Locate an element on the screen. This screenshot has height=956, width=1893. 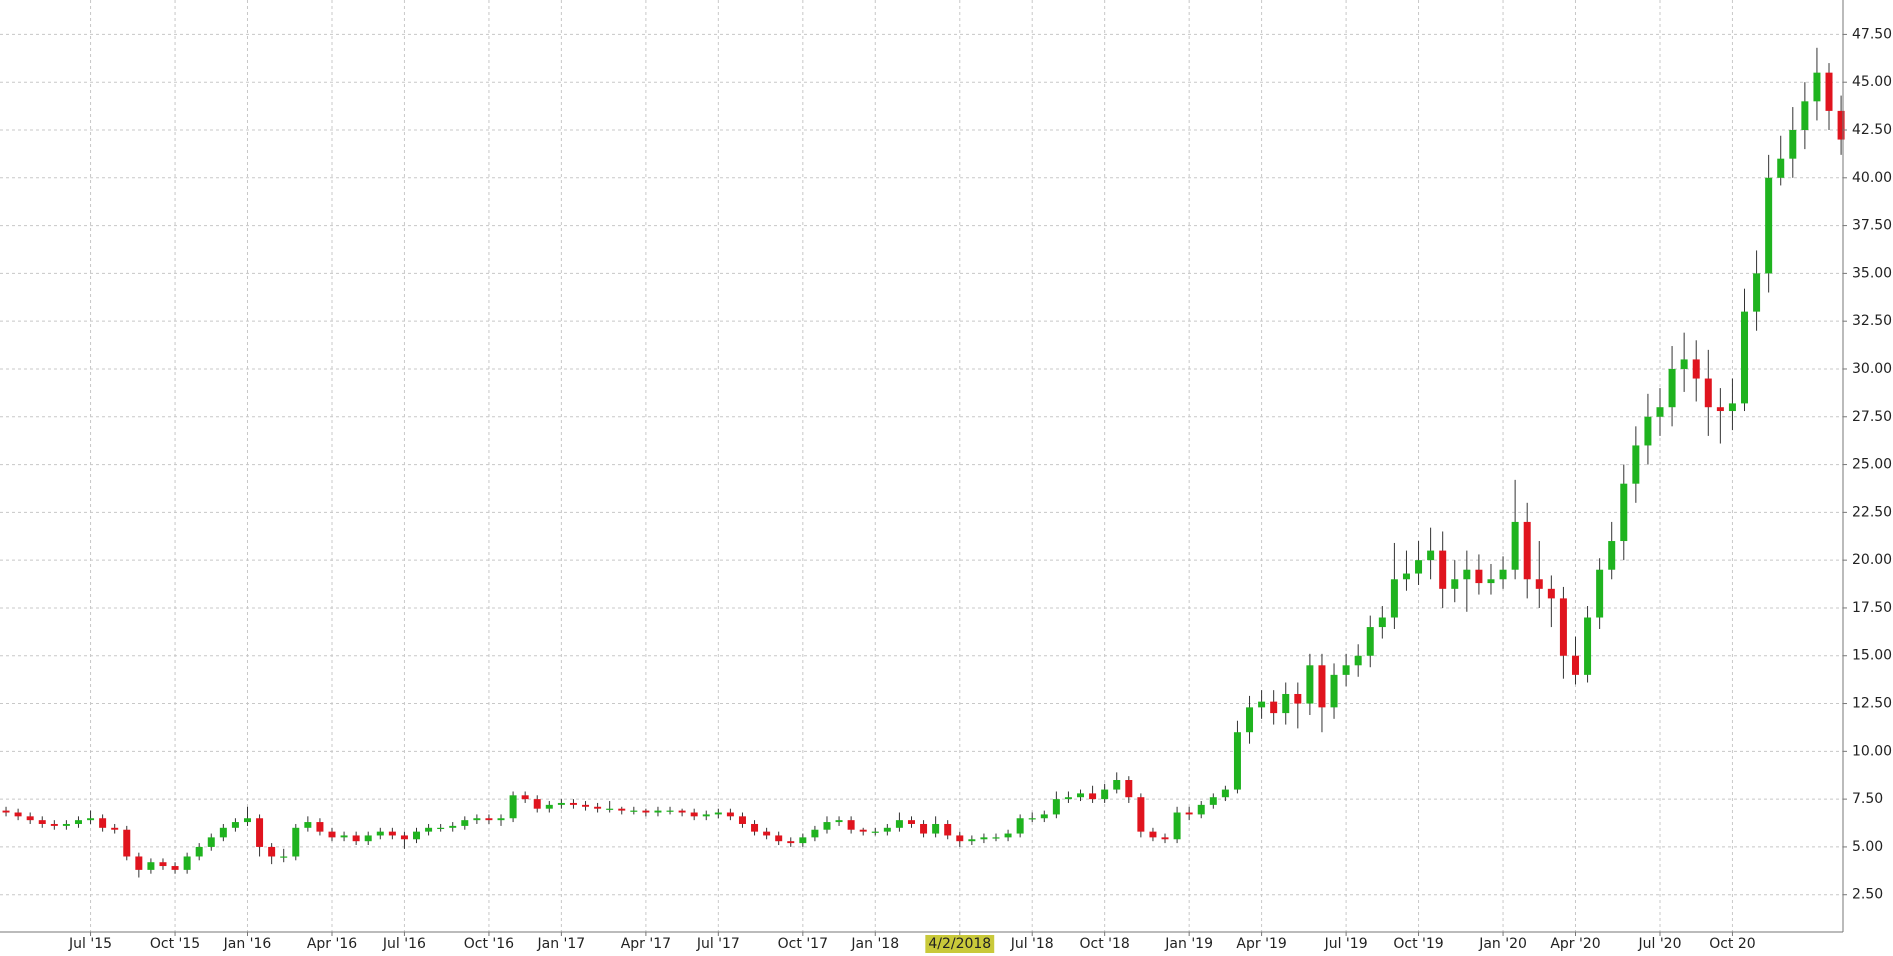
x-tick-label: Oct '19 is located at coordinates (1418, 944).